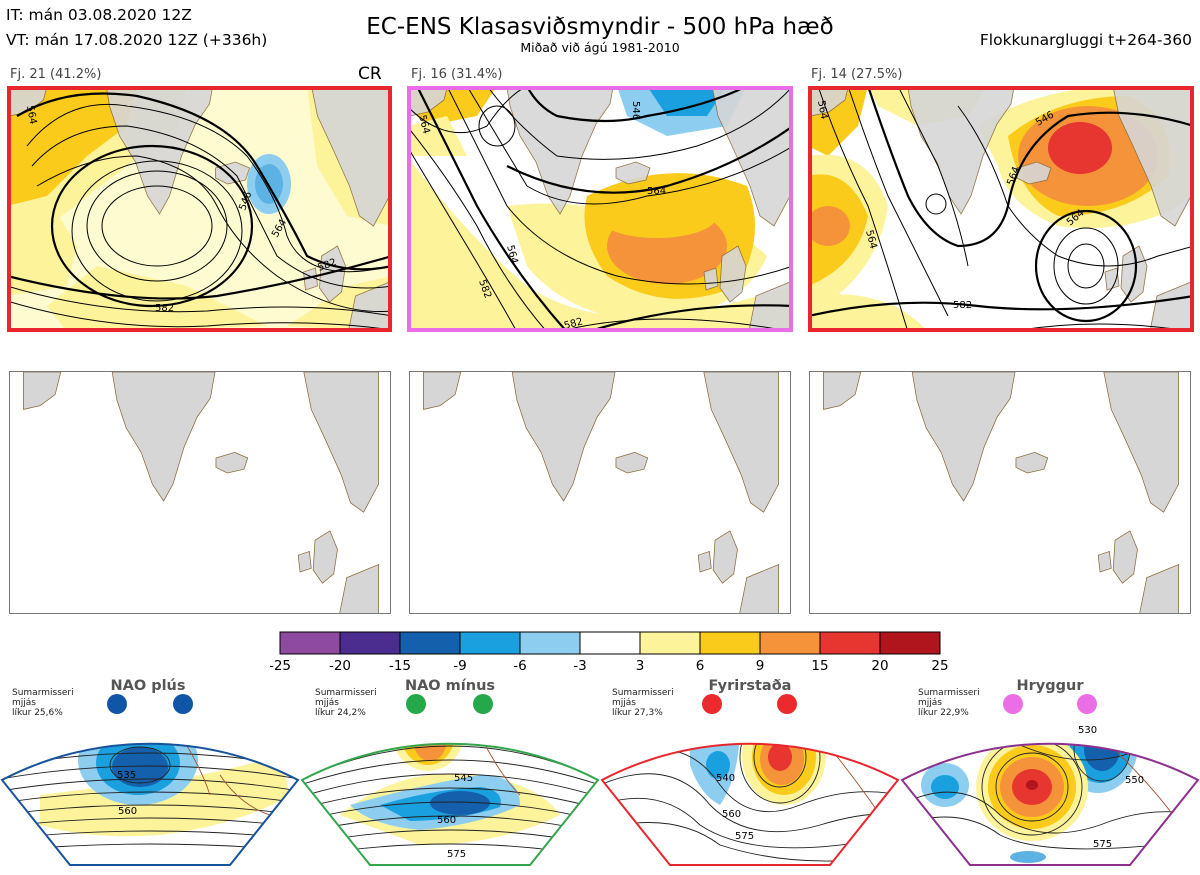  I want to click on panel-2-frame, so click(600, 209).